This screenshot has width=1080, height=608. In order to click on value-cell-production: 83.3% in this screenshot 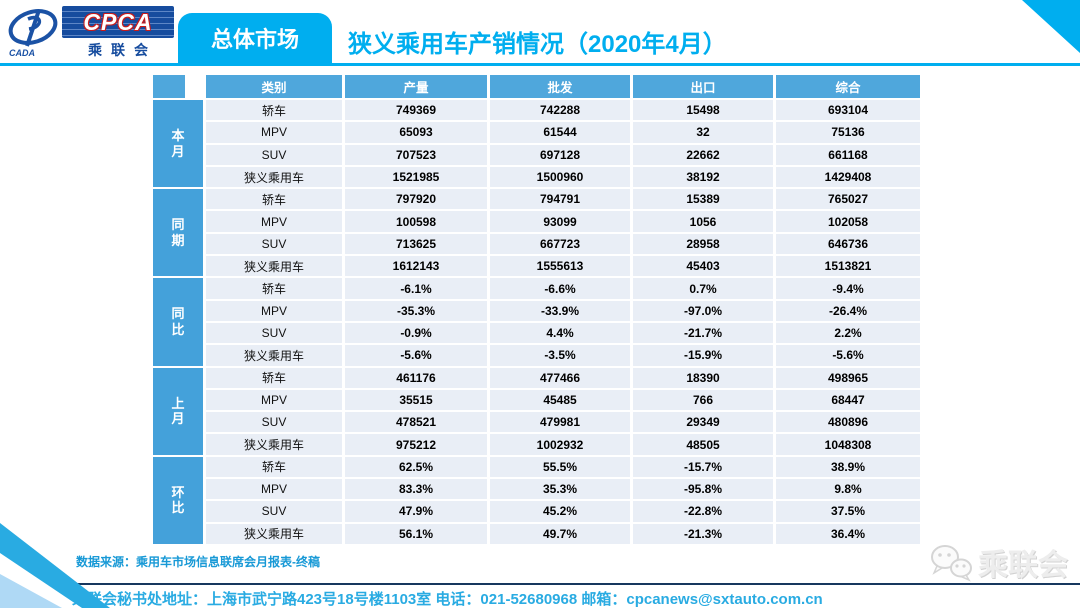, I will do `click(416, 489)`.